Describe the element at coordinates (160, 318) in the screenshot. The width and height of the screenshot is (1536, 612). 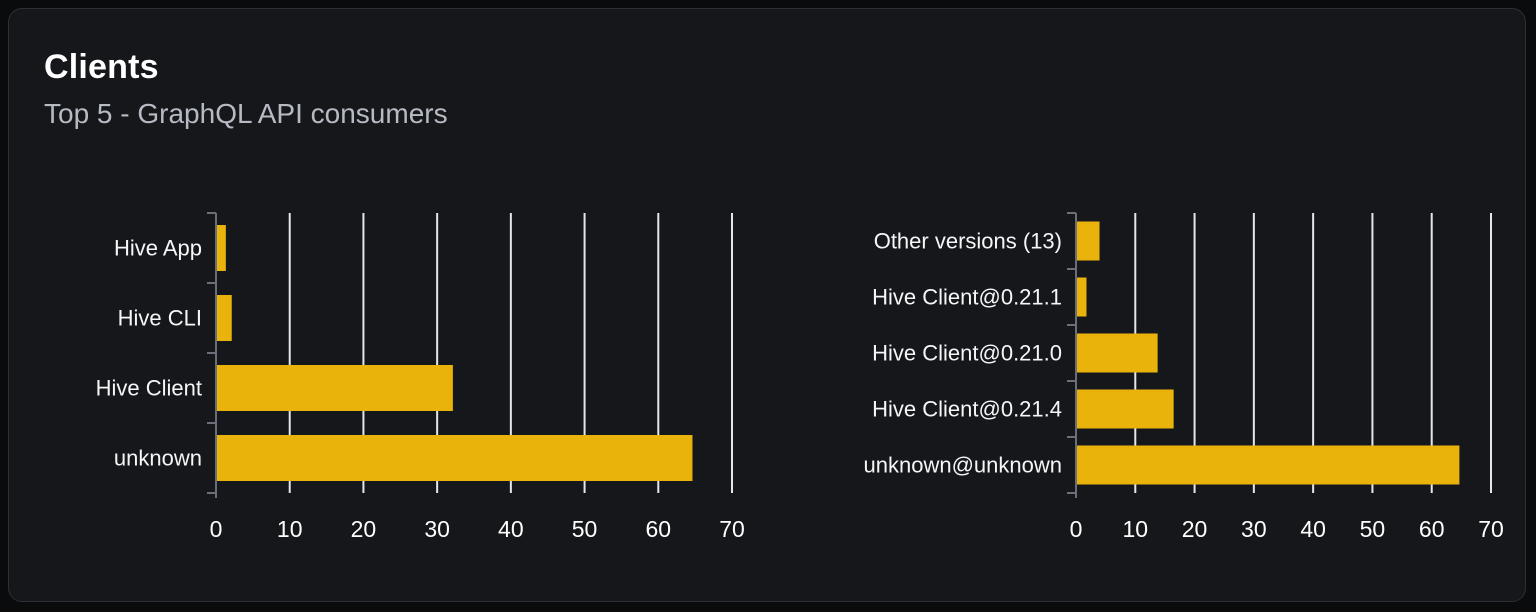
I see `category-label-hive-cli: Hive CLI` at that location.